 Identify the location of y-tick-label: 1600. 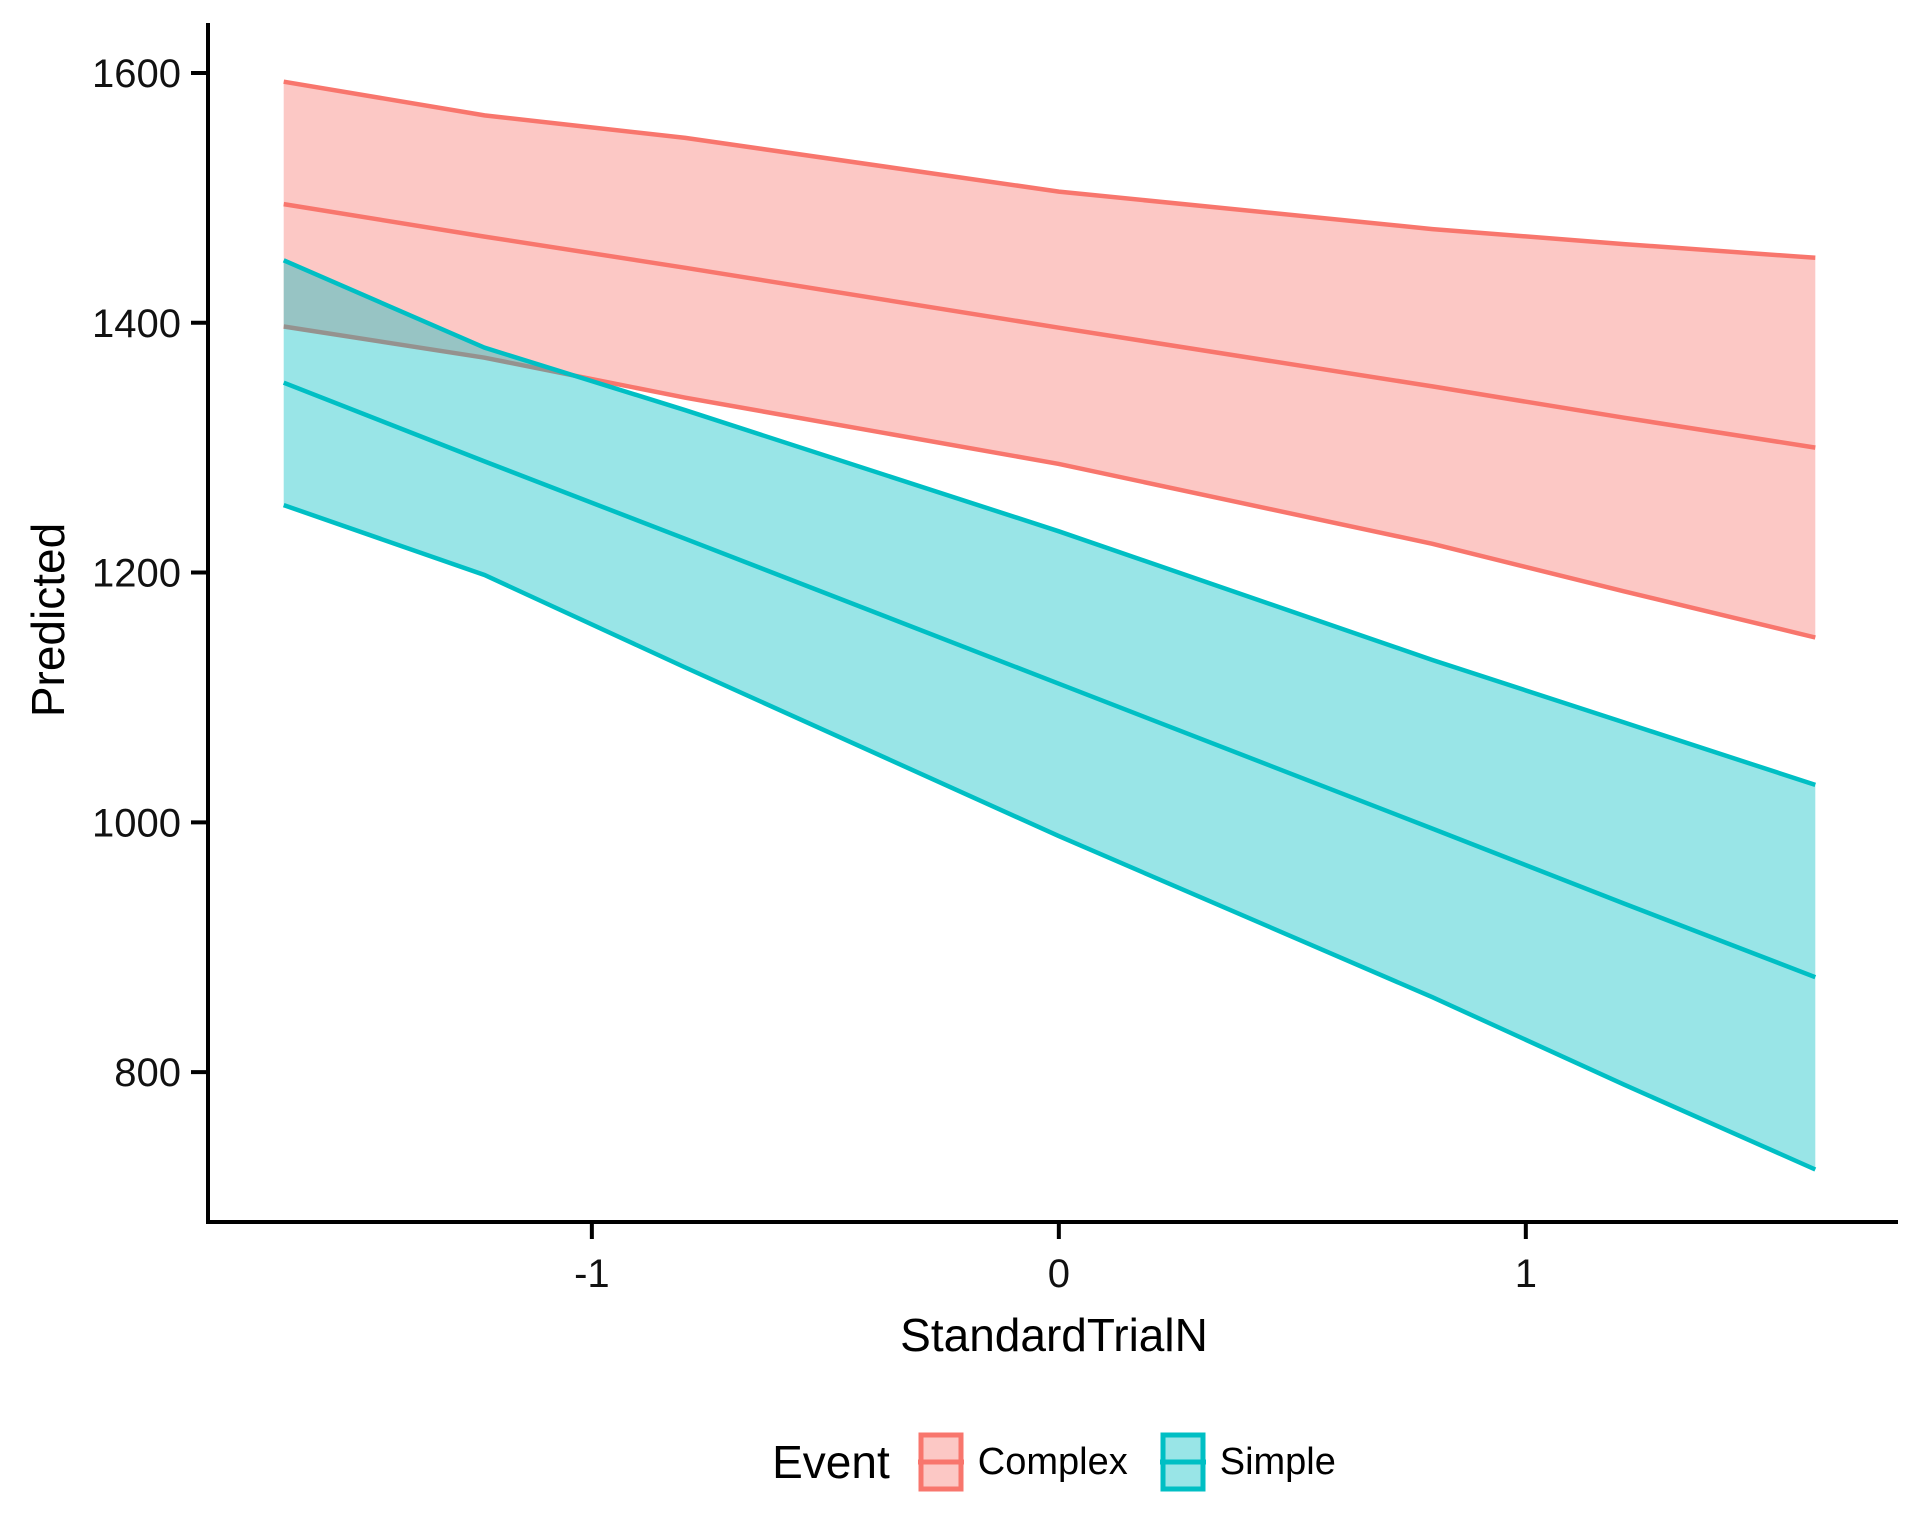
(136, 74).